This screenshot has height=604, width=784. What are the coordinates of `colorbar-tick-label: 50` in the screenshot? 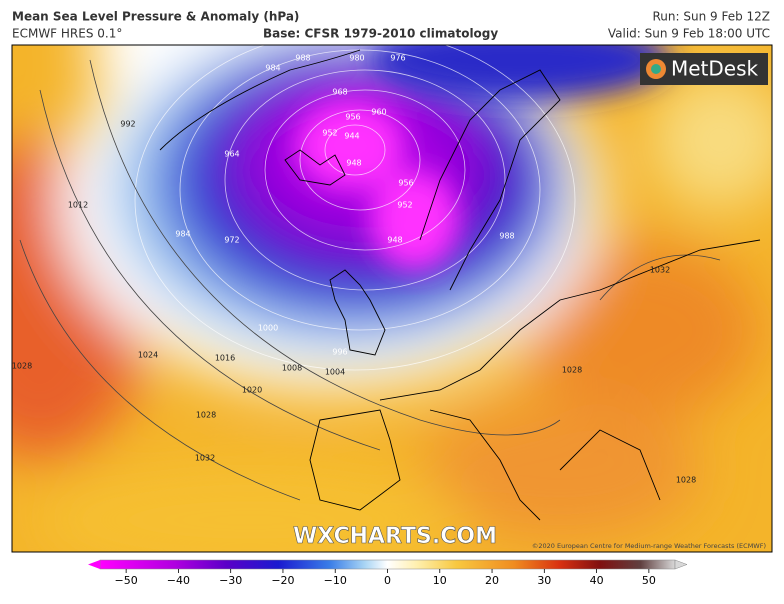 It's located at (649, 580).